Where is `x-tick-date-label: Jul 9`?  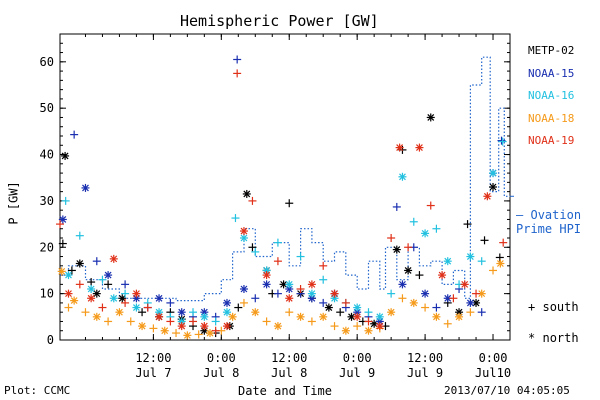
x-tick-date-label: Jul 9 is located at coordinates (425, 373).